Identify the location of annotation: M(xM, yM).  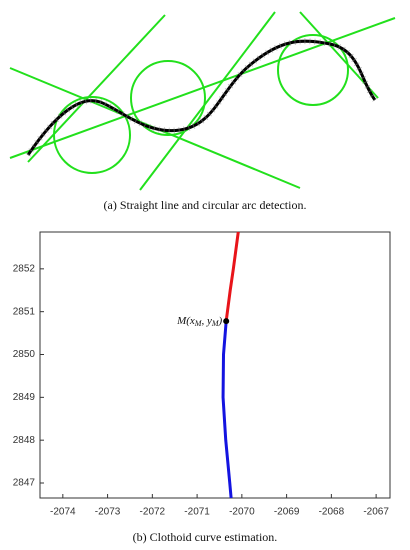
(199, 321).